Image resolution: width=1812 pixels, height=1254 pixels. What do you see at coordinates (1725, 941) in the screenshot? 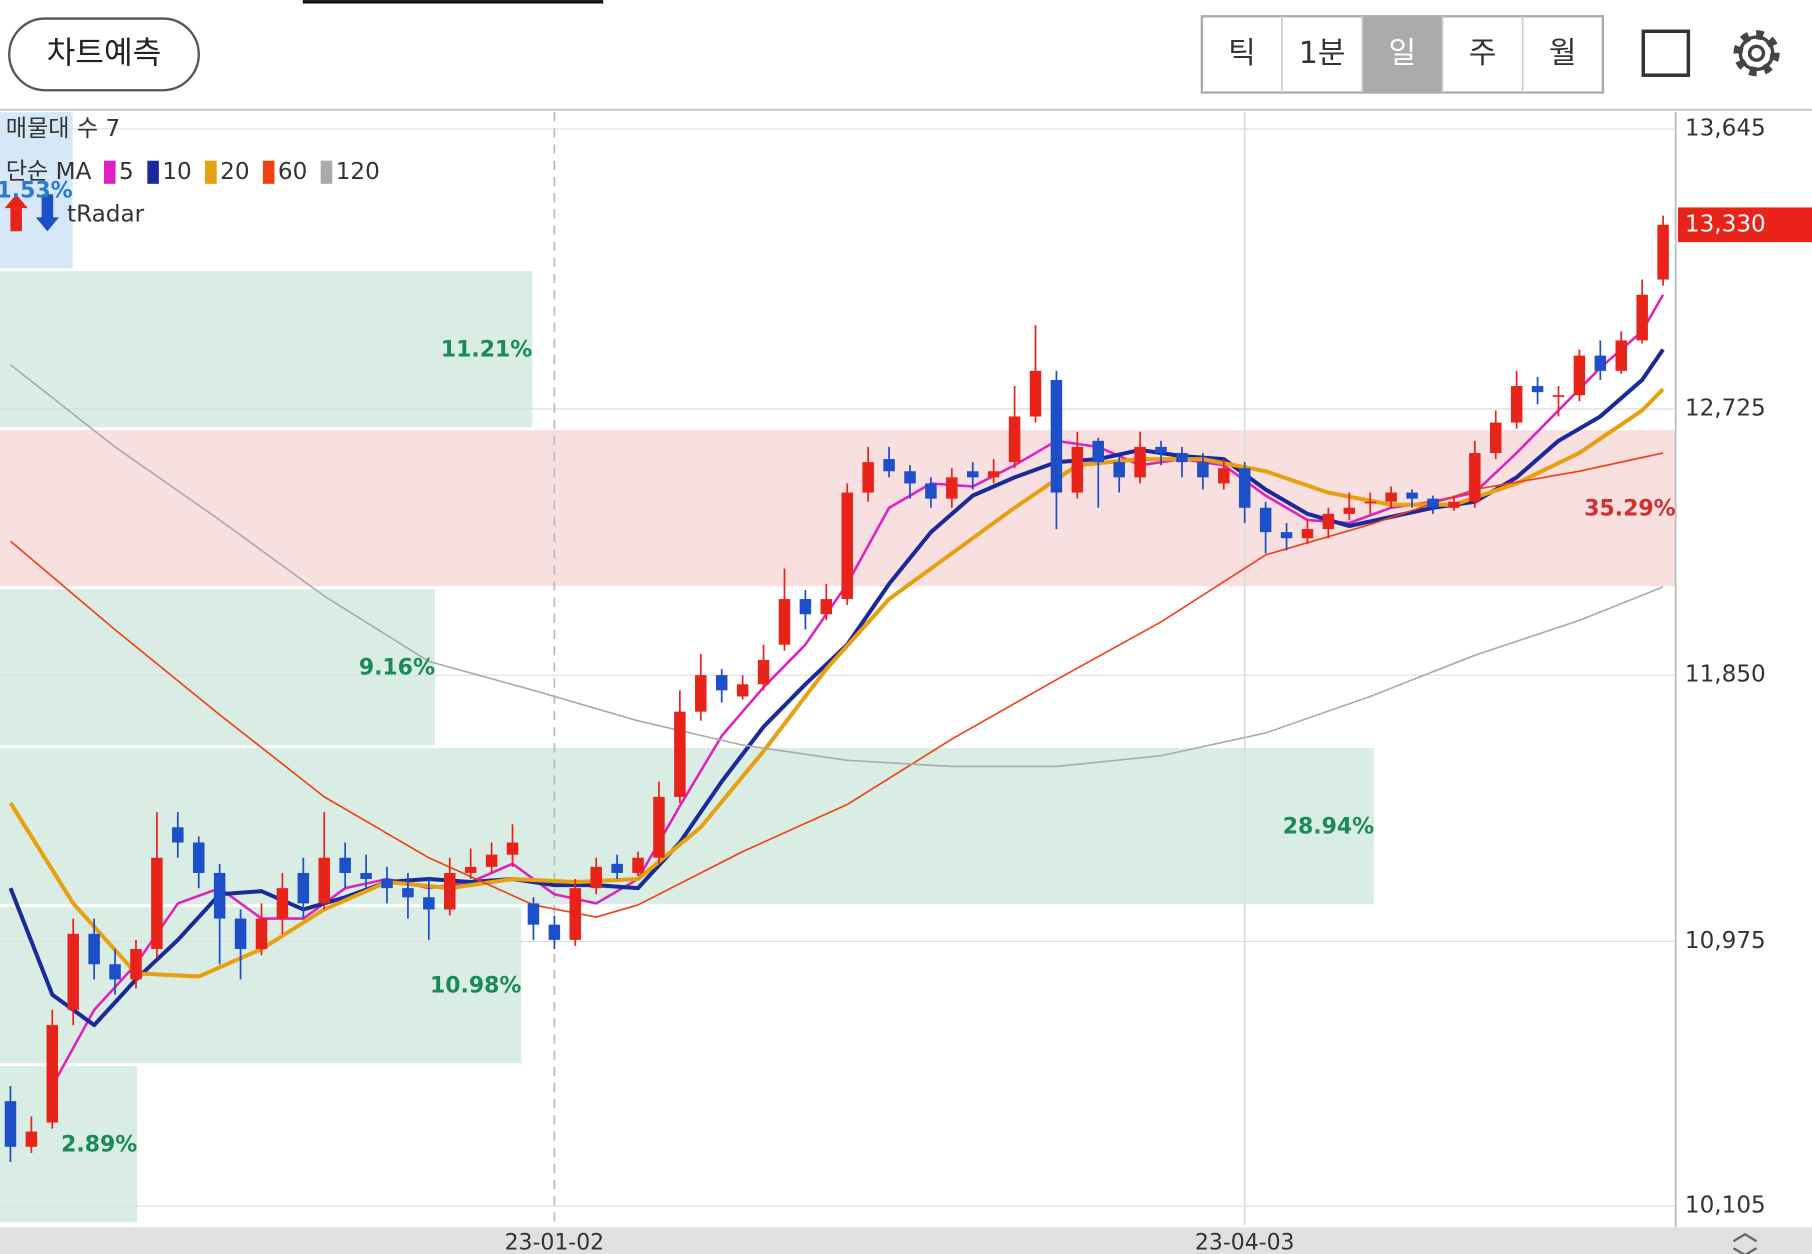
I see `y-tick-label: 10,975` at bounding box center [1725, 941].